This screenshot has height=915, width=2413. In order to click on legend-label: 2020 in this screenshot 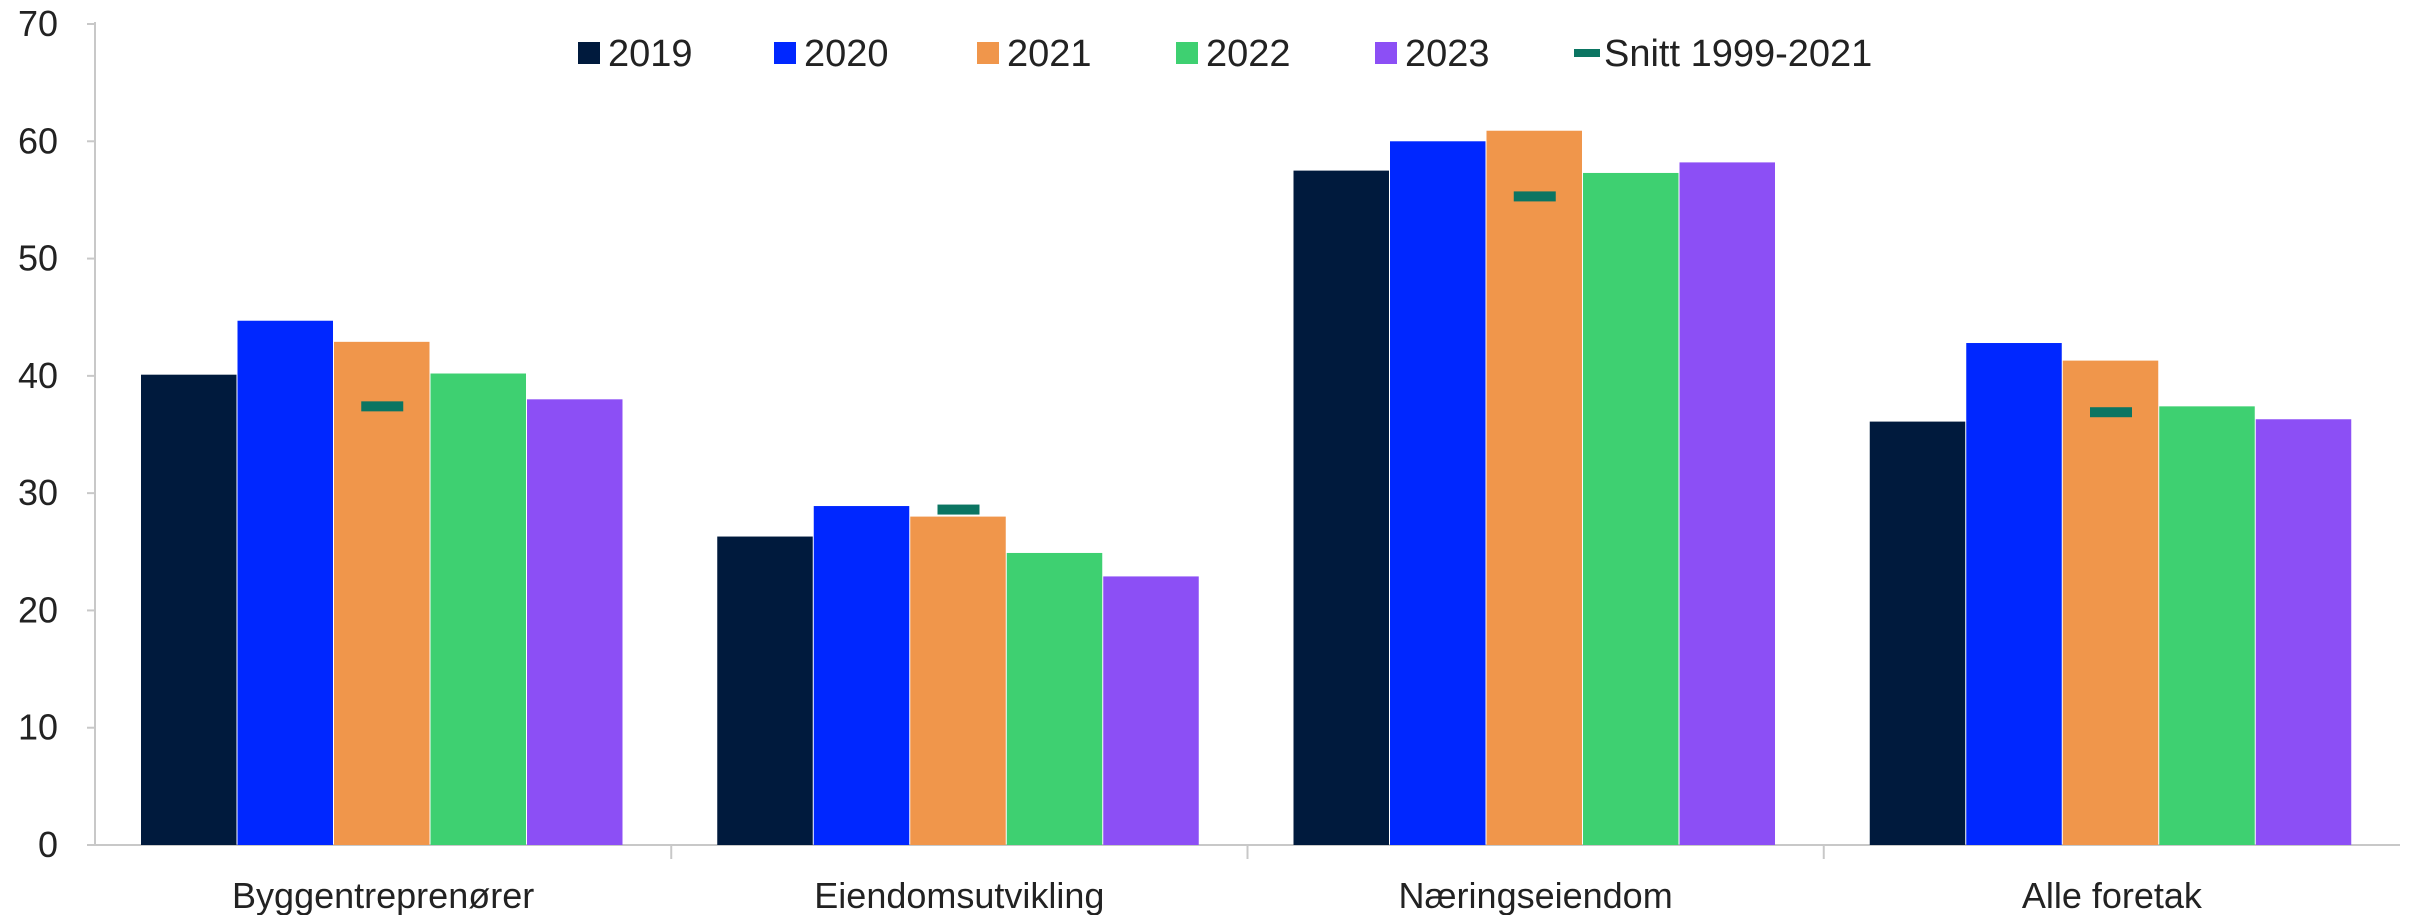, I will do `click(846, 54)`.